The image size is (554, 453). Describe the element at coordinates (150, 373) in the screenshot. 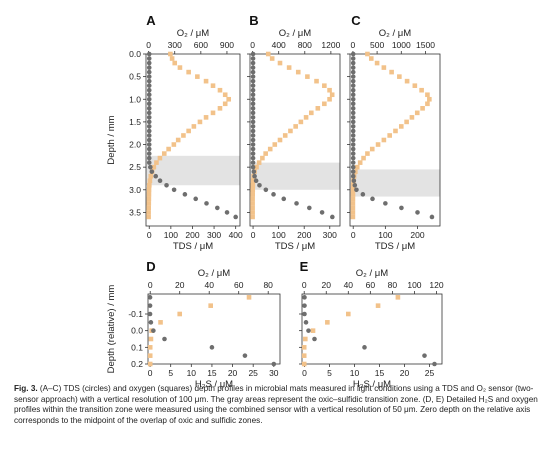

I see `bottom-tick-label-d: 0` at that location.